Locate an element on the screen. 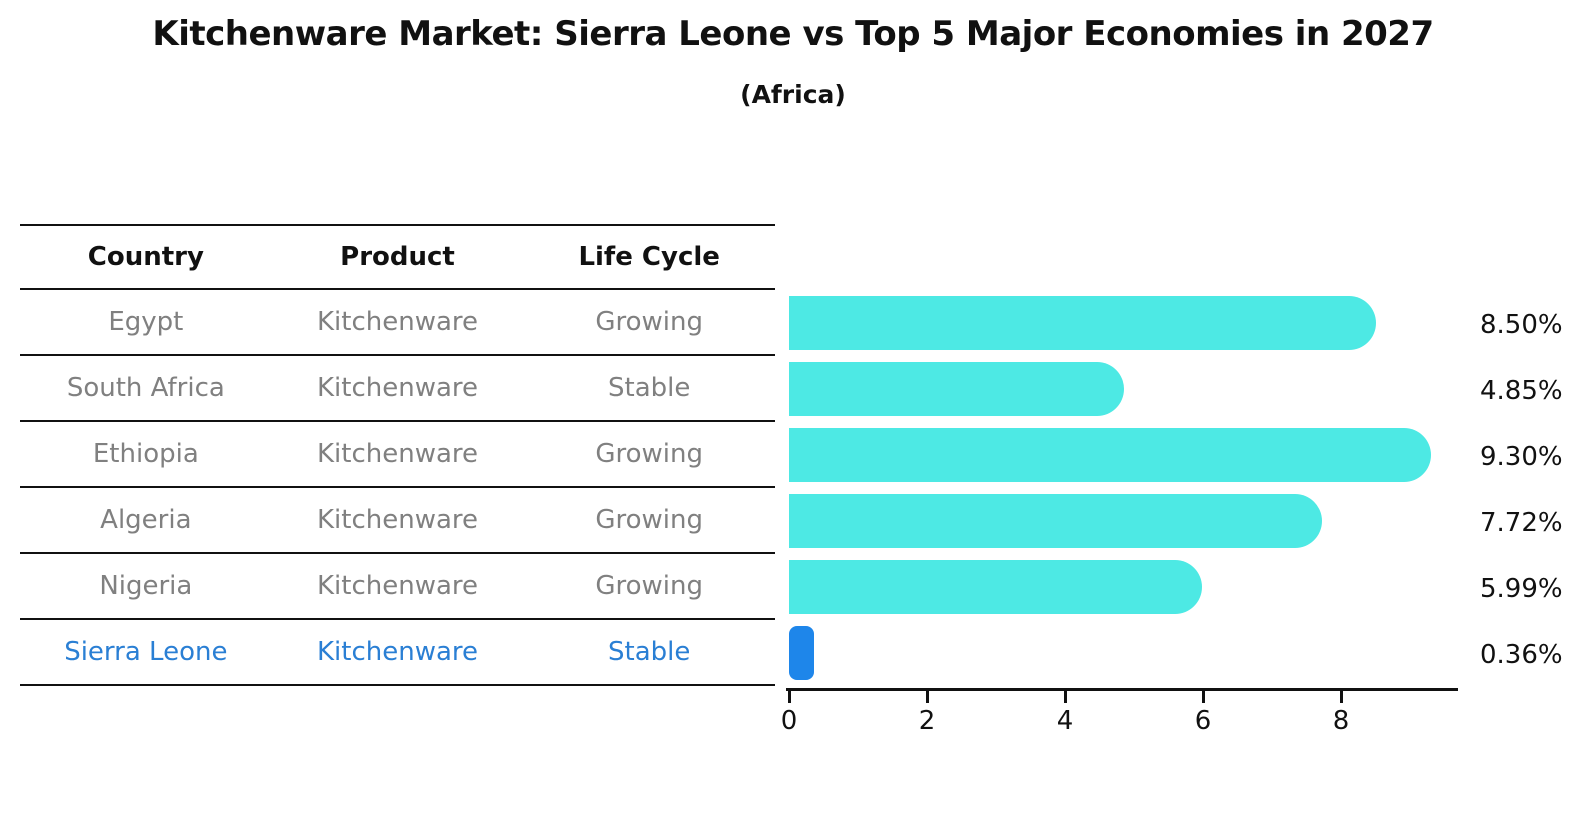 Image resolution: width=1586 pixels, height=823 pixels. table-cell-country: Nigeria is located at coordinates (146, 586).